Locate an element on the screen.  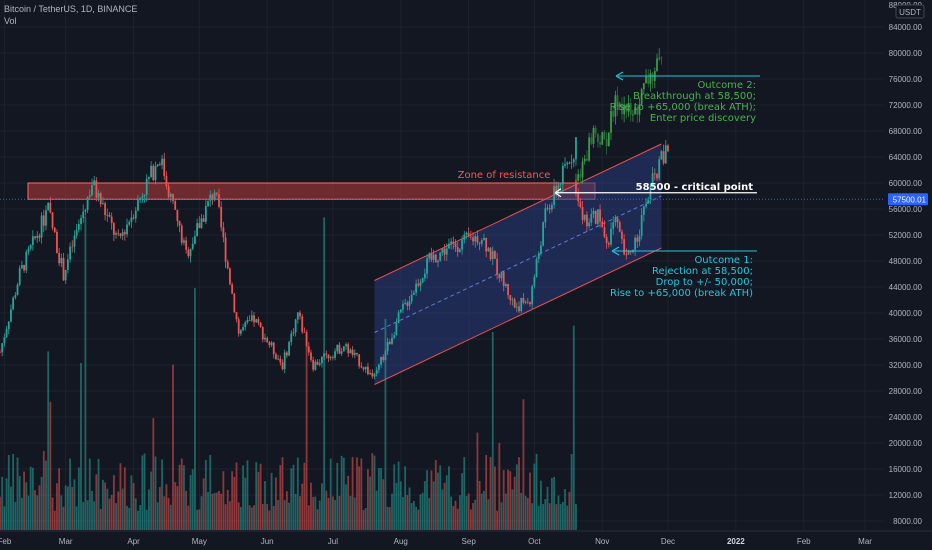
currency-button is located at coordinates (910, 11).